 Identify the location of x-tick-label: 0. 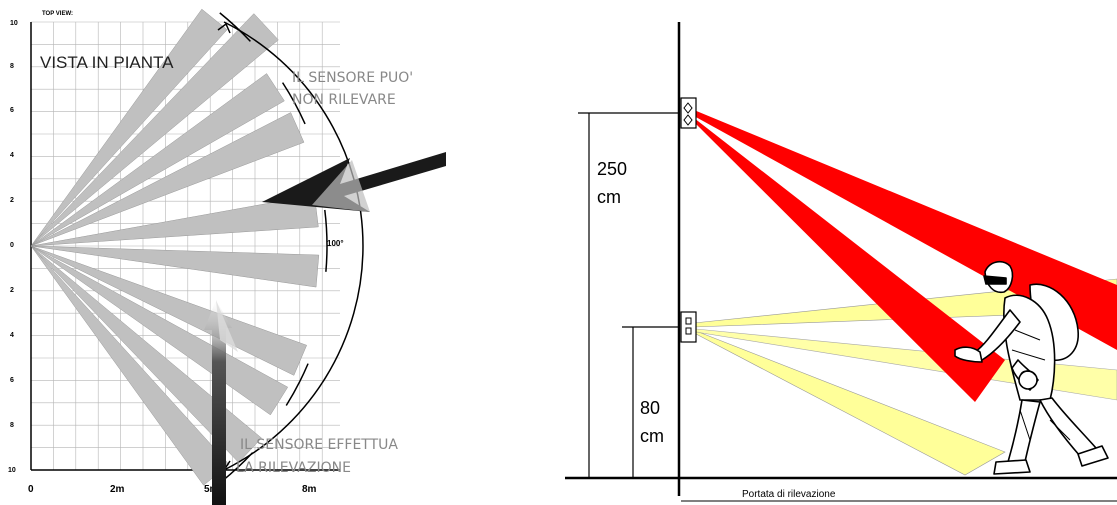
(31, 489).